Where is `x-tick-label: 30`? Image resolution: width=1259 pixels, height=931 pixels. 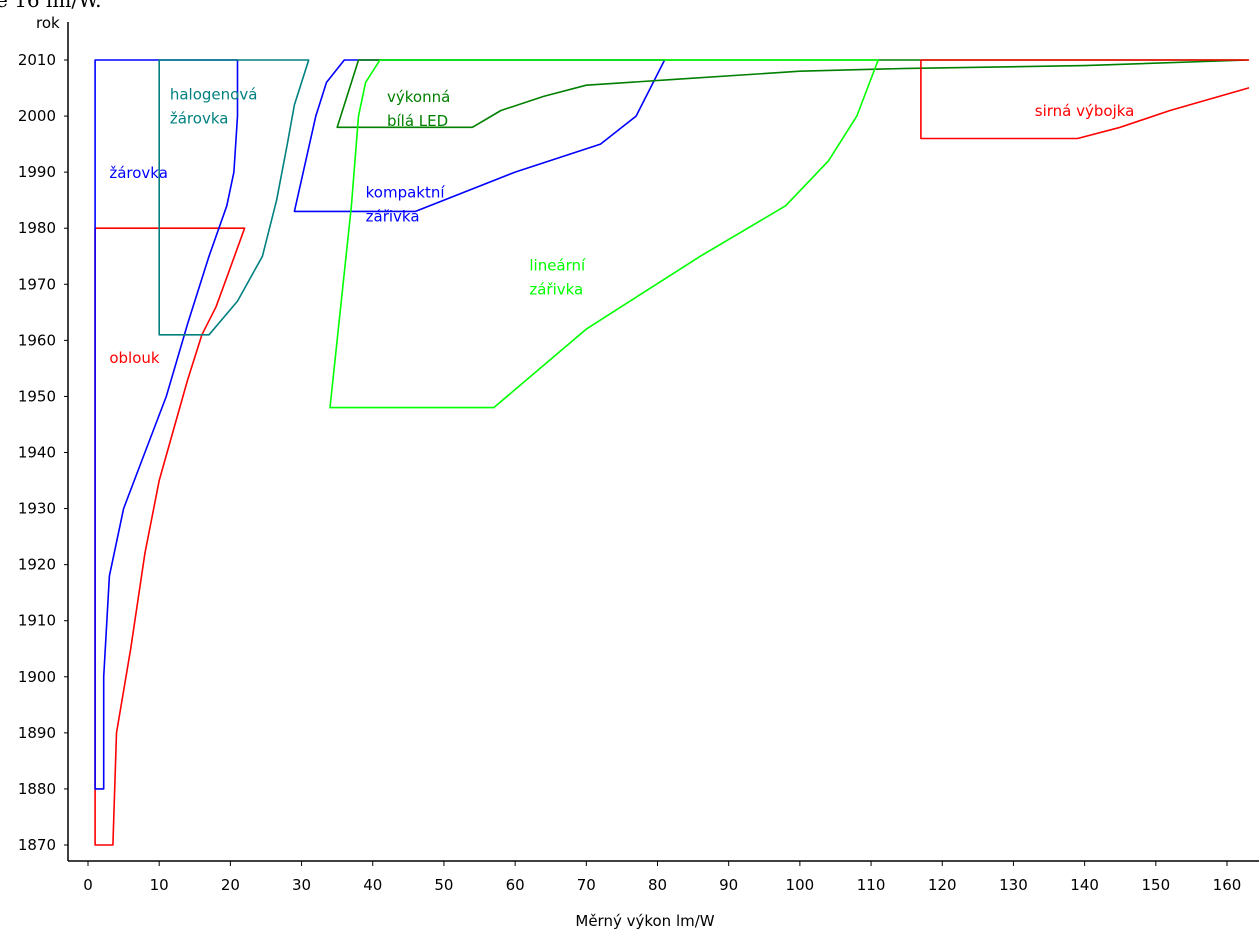
x-tick-label: 30 is located at coordinates (301, 885).